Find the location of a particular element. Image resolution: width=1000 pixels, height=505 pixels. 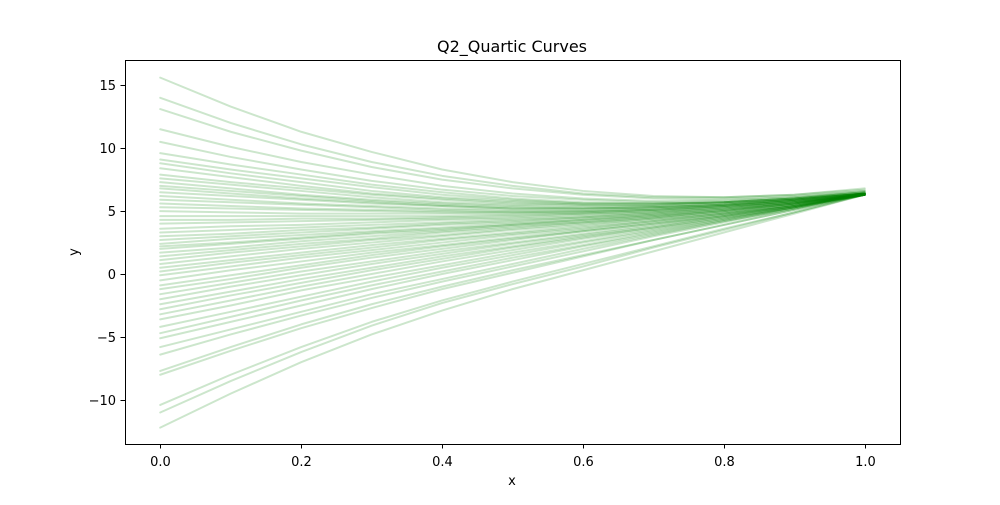

y-tick-label: 0 is located at coordinates (112, 275).